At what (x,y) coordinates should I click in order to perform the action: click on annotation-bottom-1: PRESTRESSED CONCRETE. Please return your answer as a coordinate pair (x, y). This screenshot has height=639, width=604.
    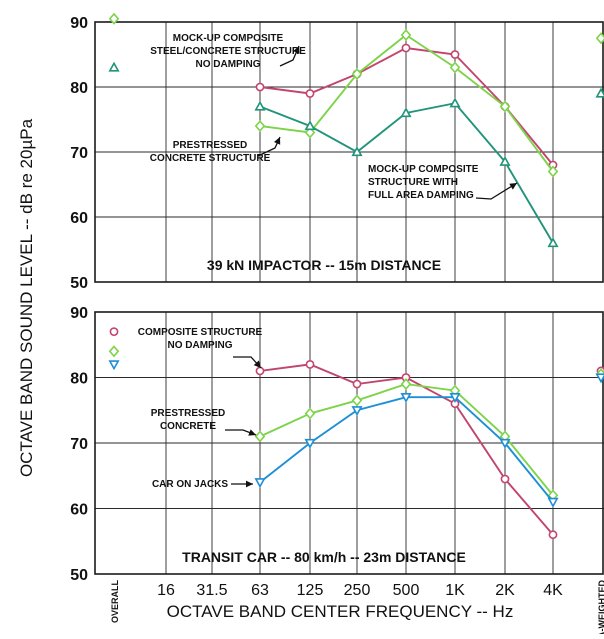
    Looking at the image, I should click on (204, 422).